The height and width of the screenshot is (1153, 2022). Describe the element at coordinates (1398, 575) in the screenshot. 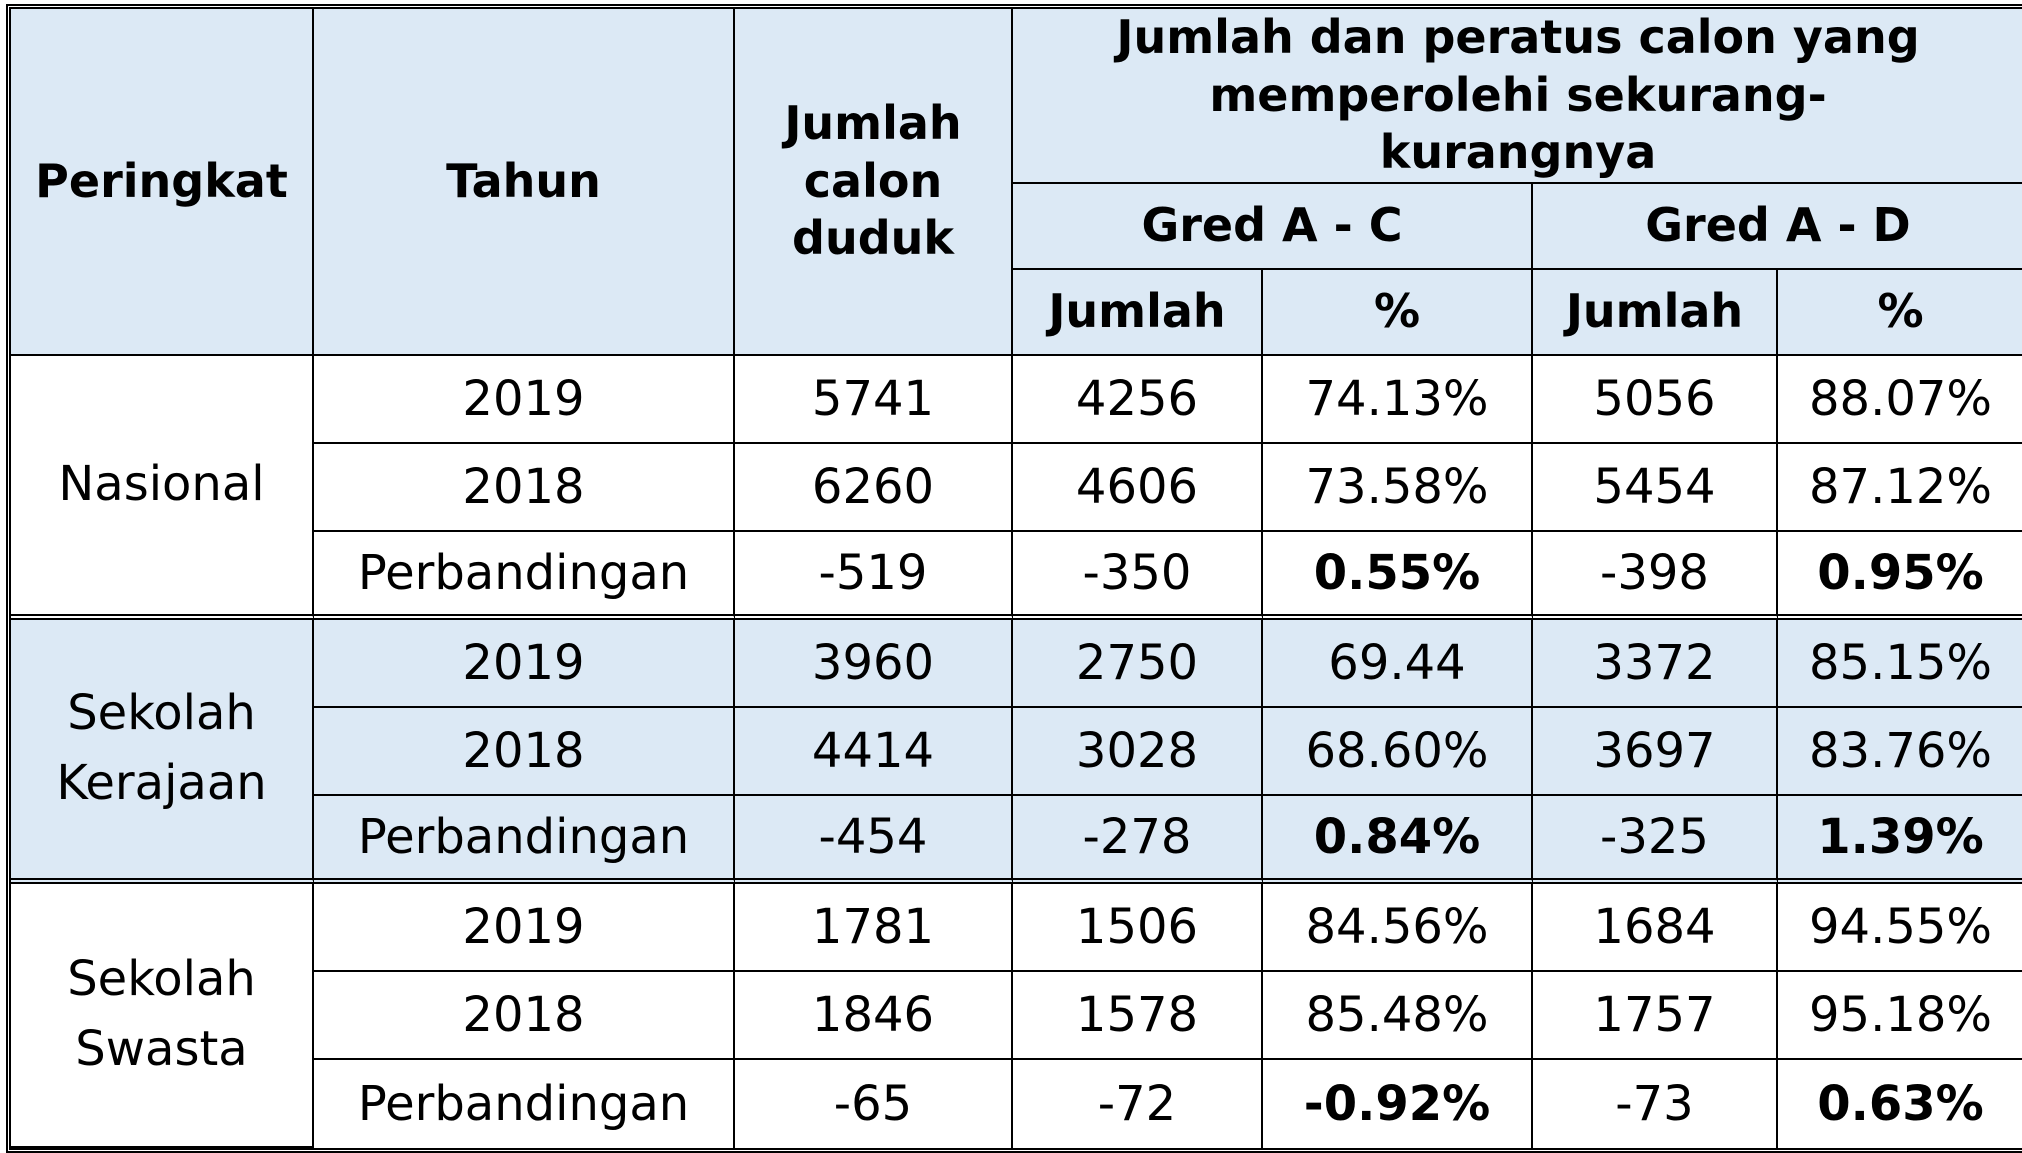

I see `gred-ac-percent-cell: 0.55%` at that location.